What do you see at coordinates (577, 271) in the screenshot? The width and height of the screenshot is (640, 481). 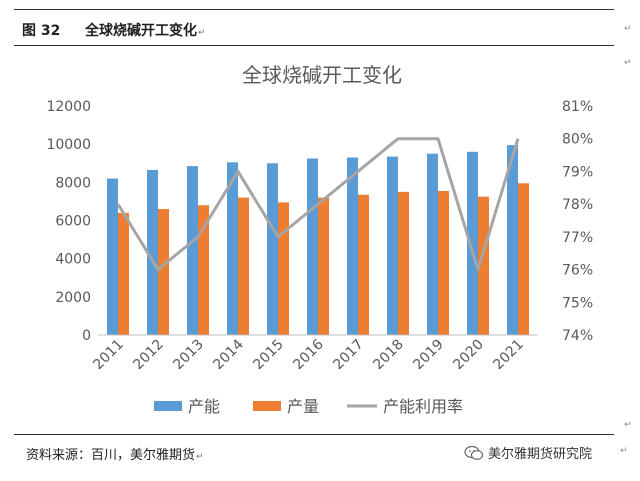 I see `right-tick-label: 76%` at bounding box center [577, 271].